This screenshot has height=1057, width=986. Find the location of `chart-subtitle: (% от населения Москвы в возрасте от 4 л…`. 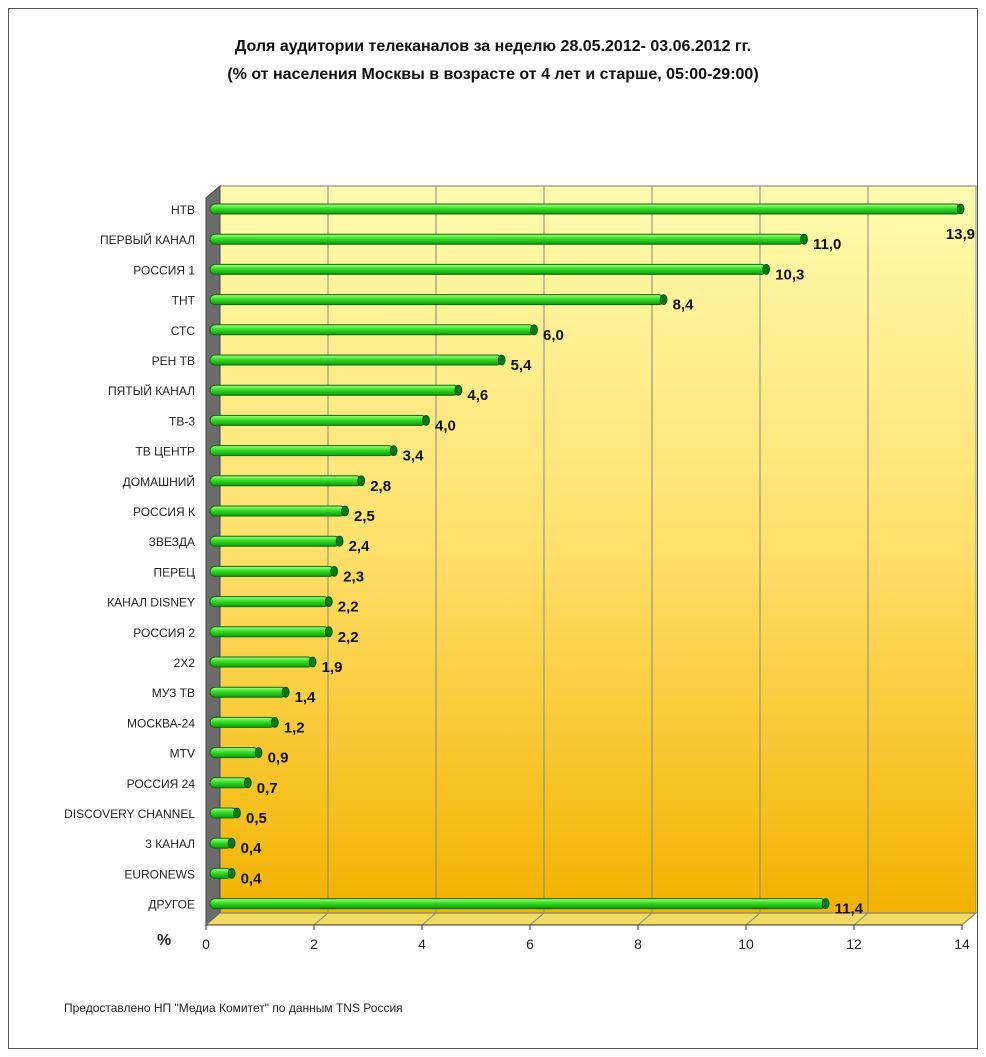

chart-subtitle: (% от населения Москвы в возрасте от 4 л… is located at coordinates (493, 74).